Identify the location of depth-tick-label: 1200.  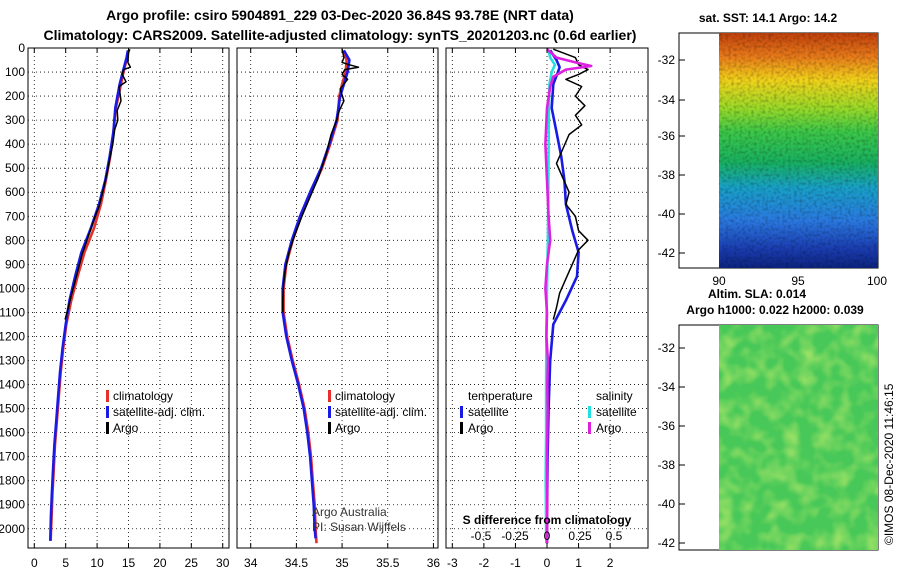
(12, 336).